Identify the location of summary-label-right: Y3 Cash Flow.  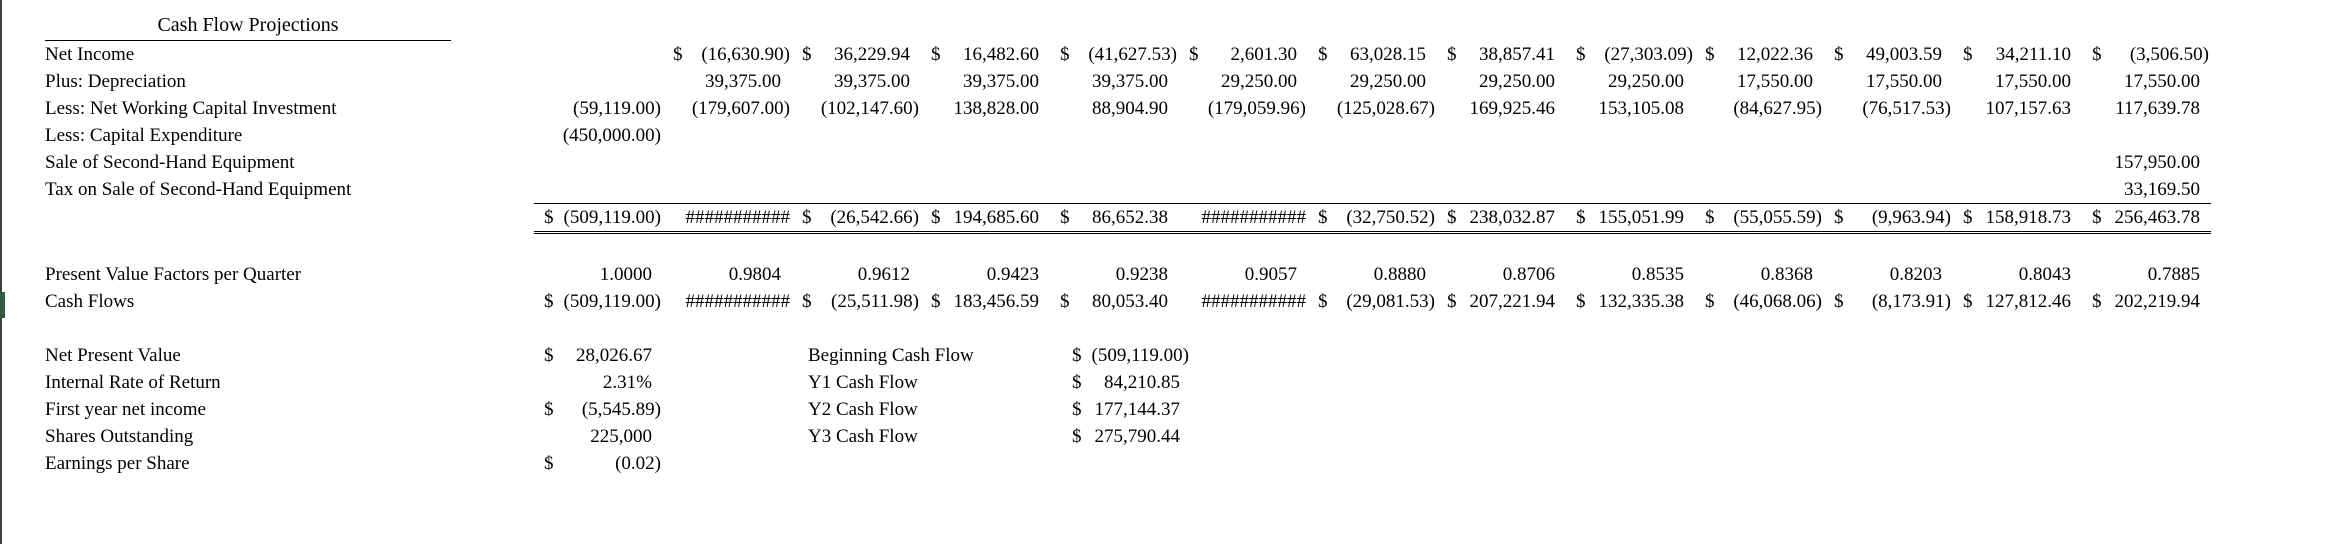
(863, 436).